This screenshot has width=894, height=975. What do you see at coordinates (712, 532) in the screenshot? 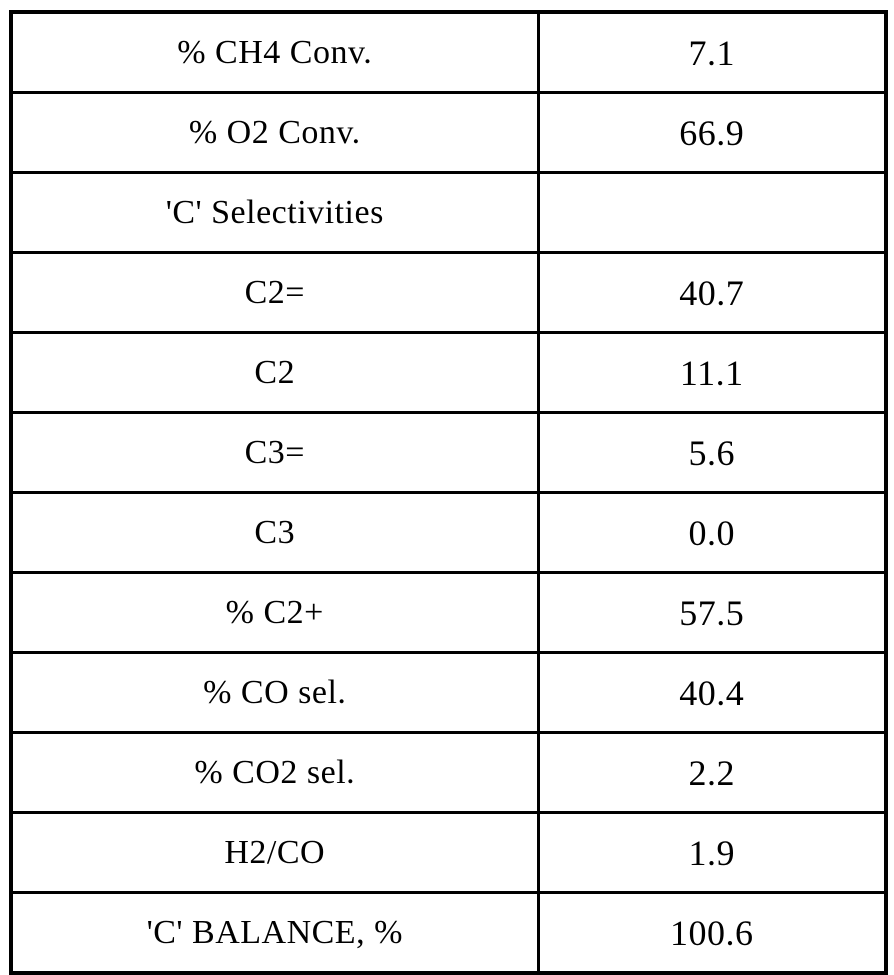
I see `row-value-c3: 0.0` at bounding box center [712, 532].